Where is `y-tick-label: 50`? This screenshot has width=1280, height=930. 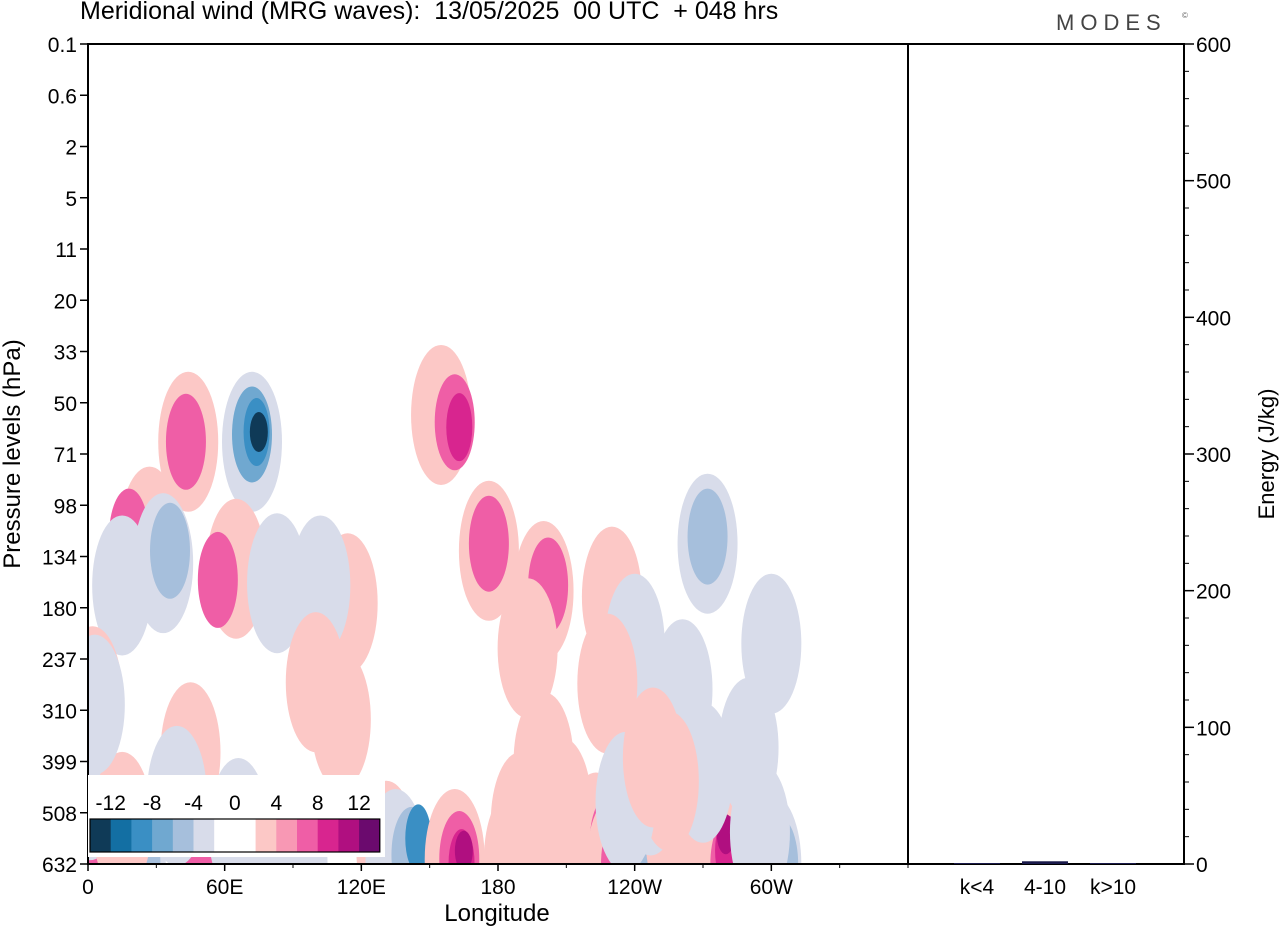 y-tick-label: 50 is located at coordinates (65, 404).